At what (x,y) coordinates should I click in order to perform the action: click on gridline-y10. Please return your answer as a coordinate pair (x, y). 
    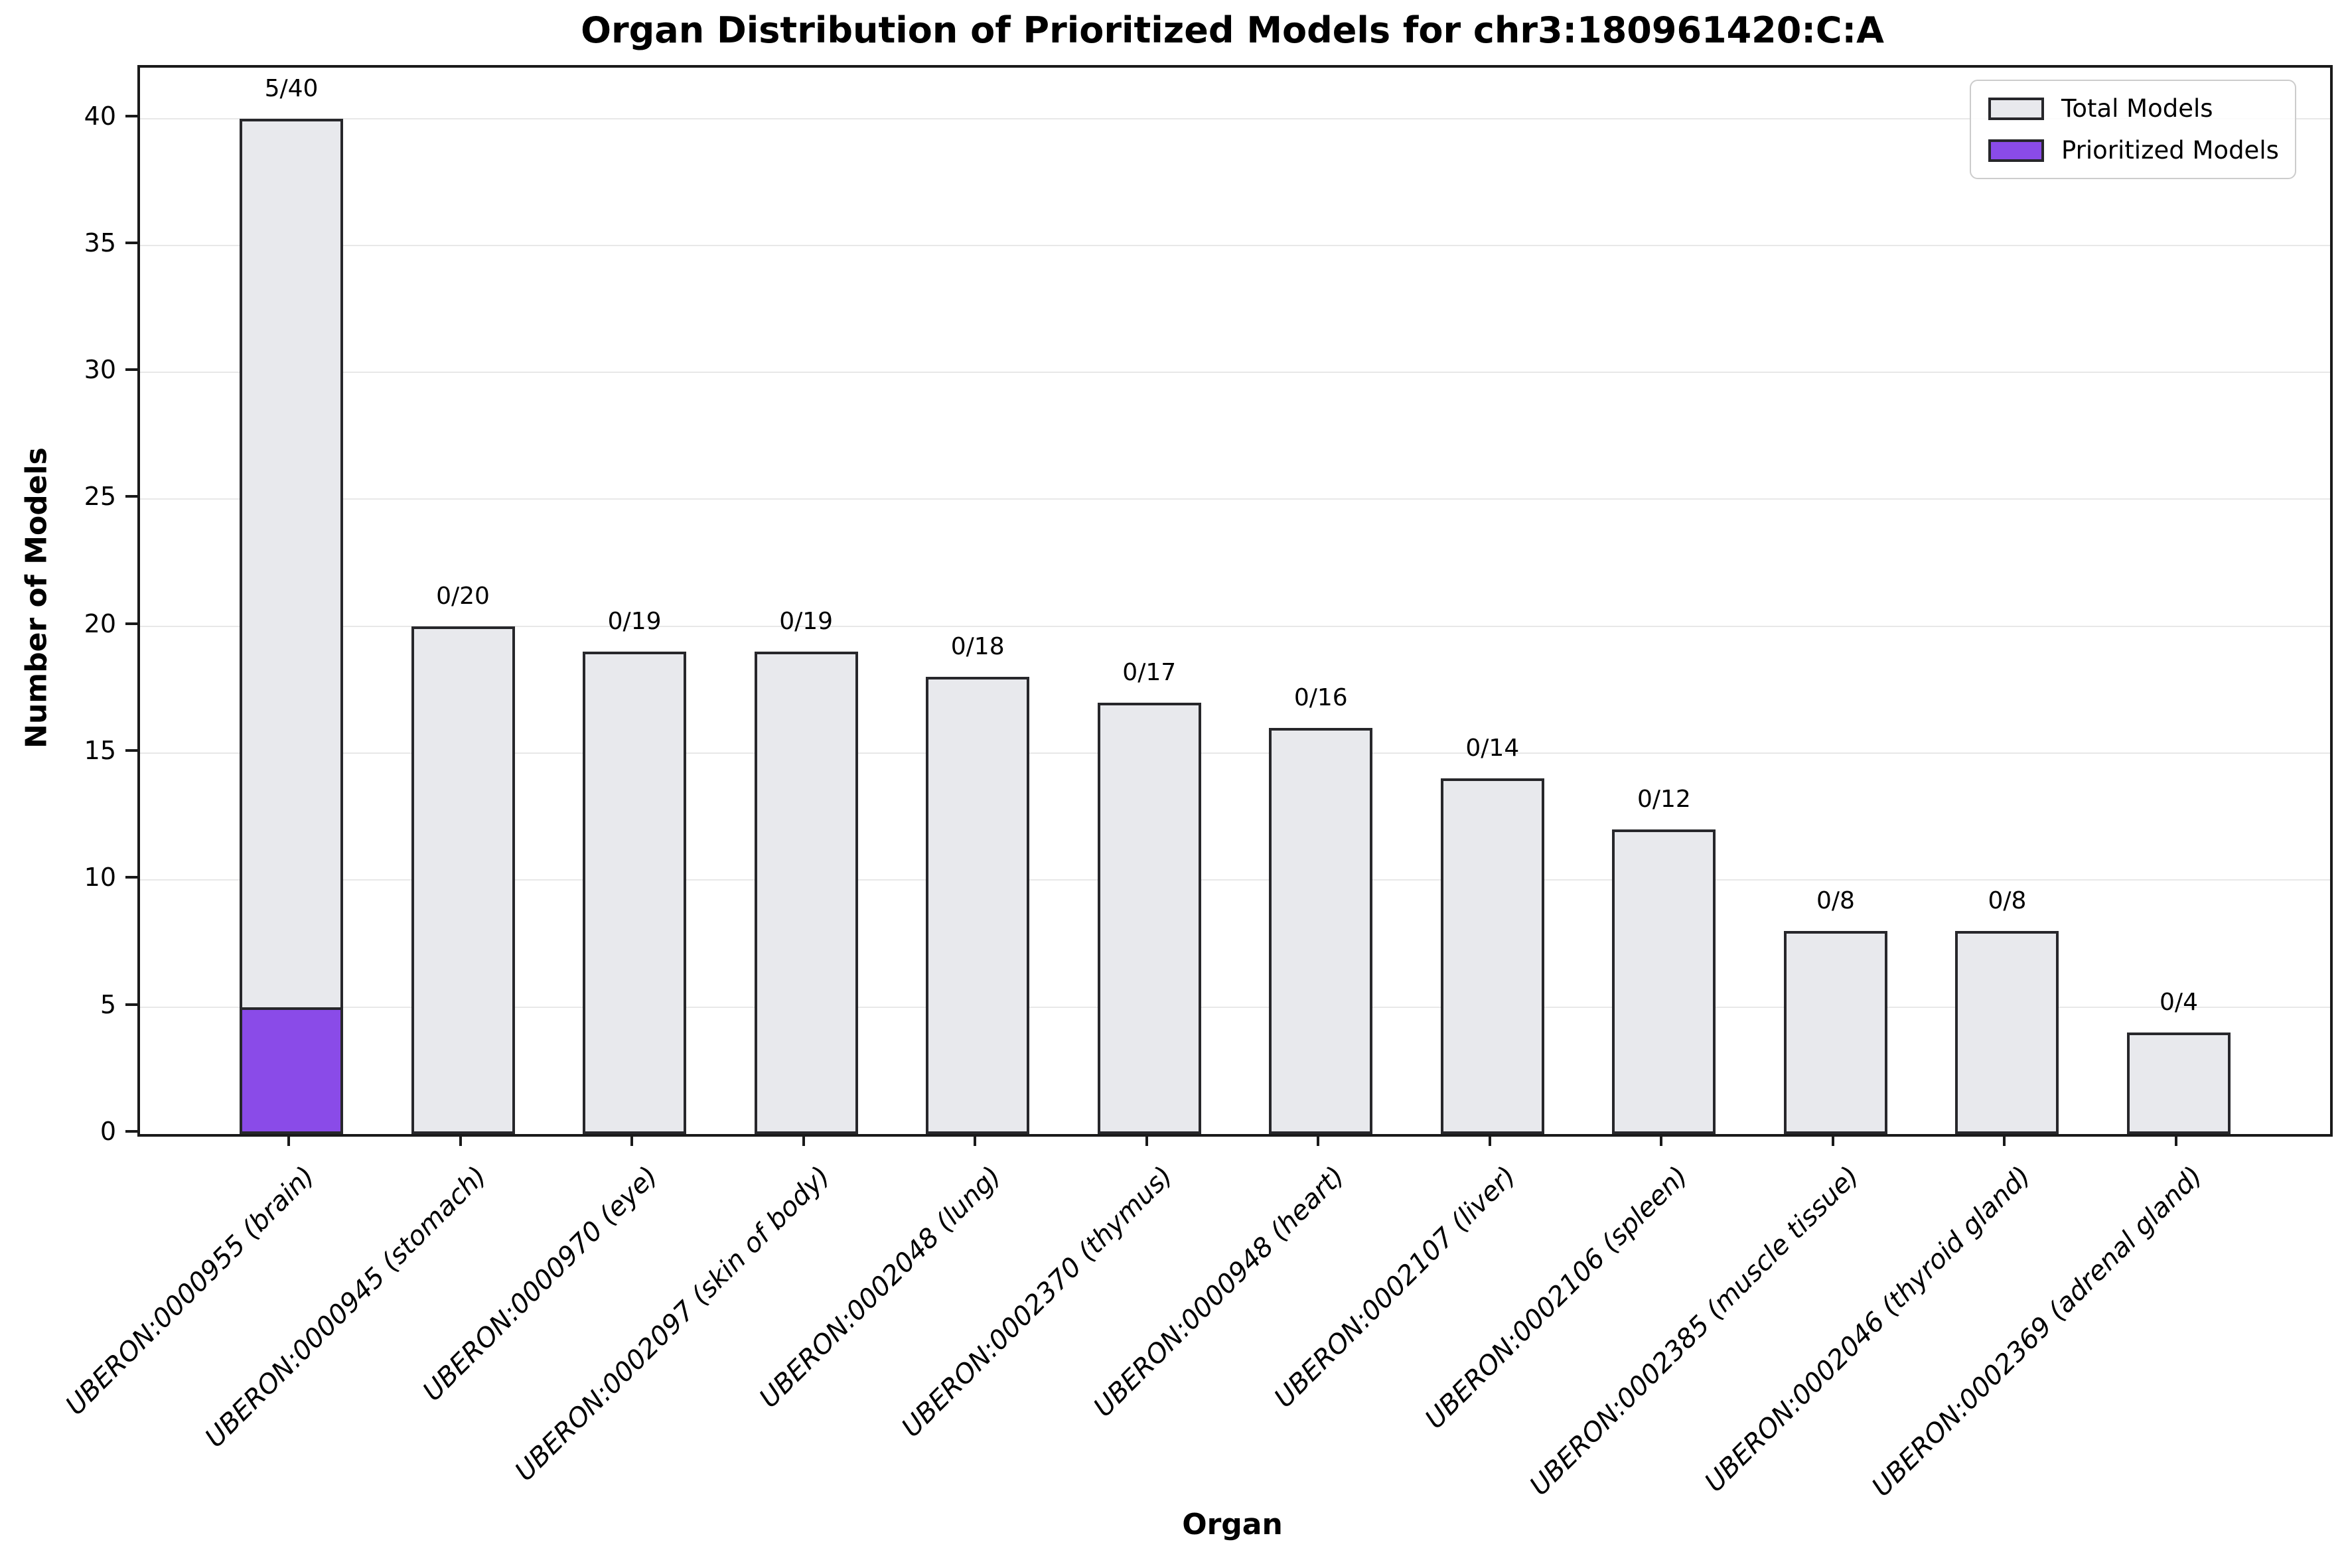
    Looking at the image, I should click on (1235, 880).